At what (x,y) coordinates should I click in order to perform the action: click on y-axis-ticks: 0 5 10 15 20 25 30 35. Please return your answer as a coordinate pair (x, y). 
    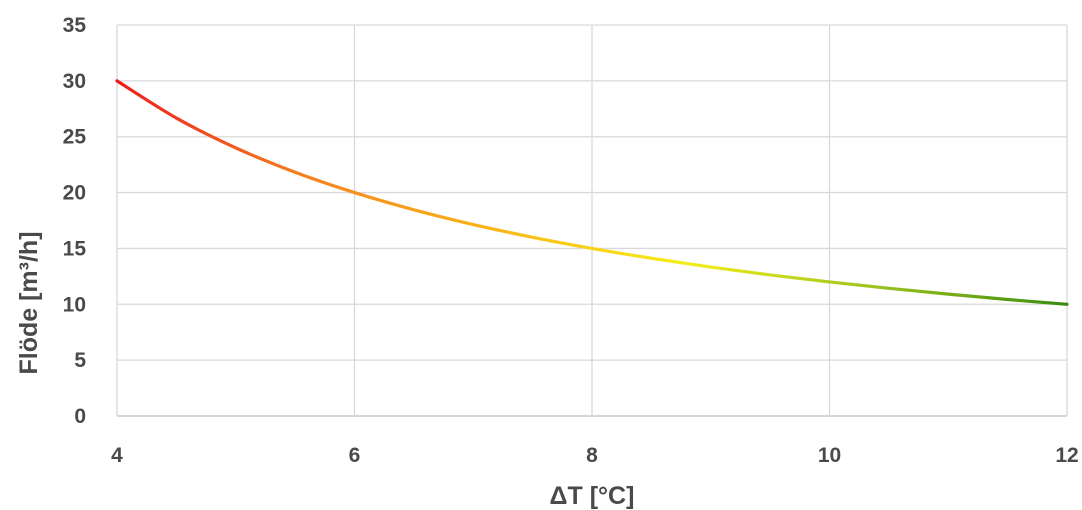
    Looking at the image, I should click on (75, 221).